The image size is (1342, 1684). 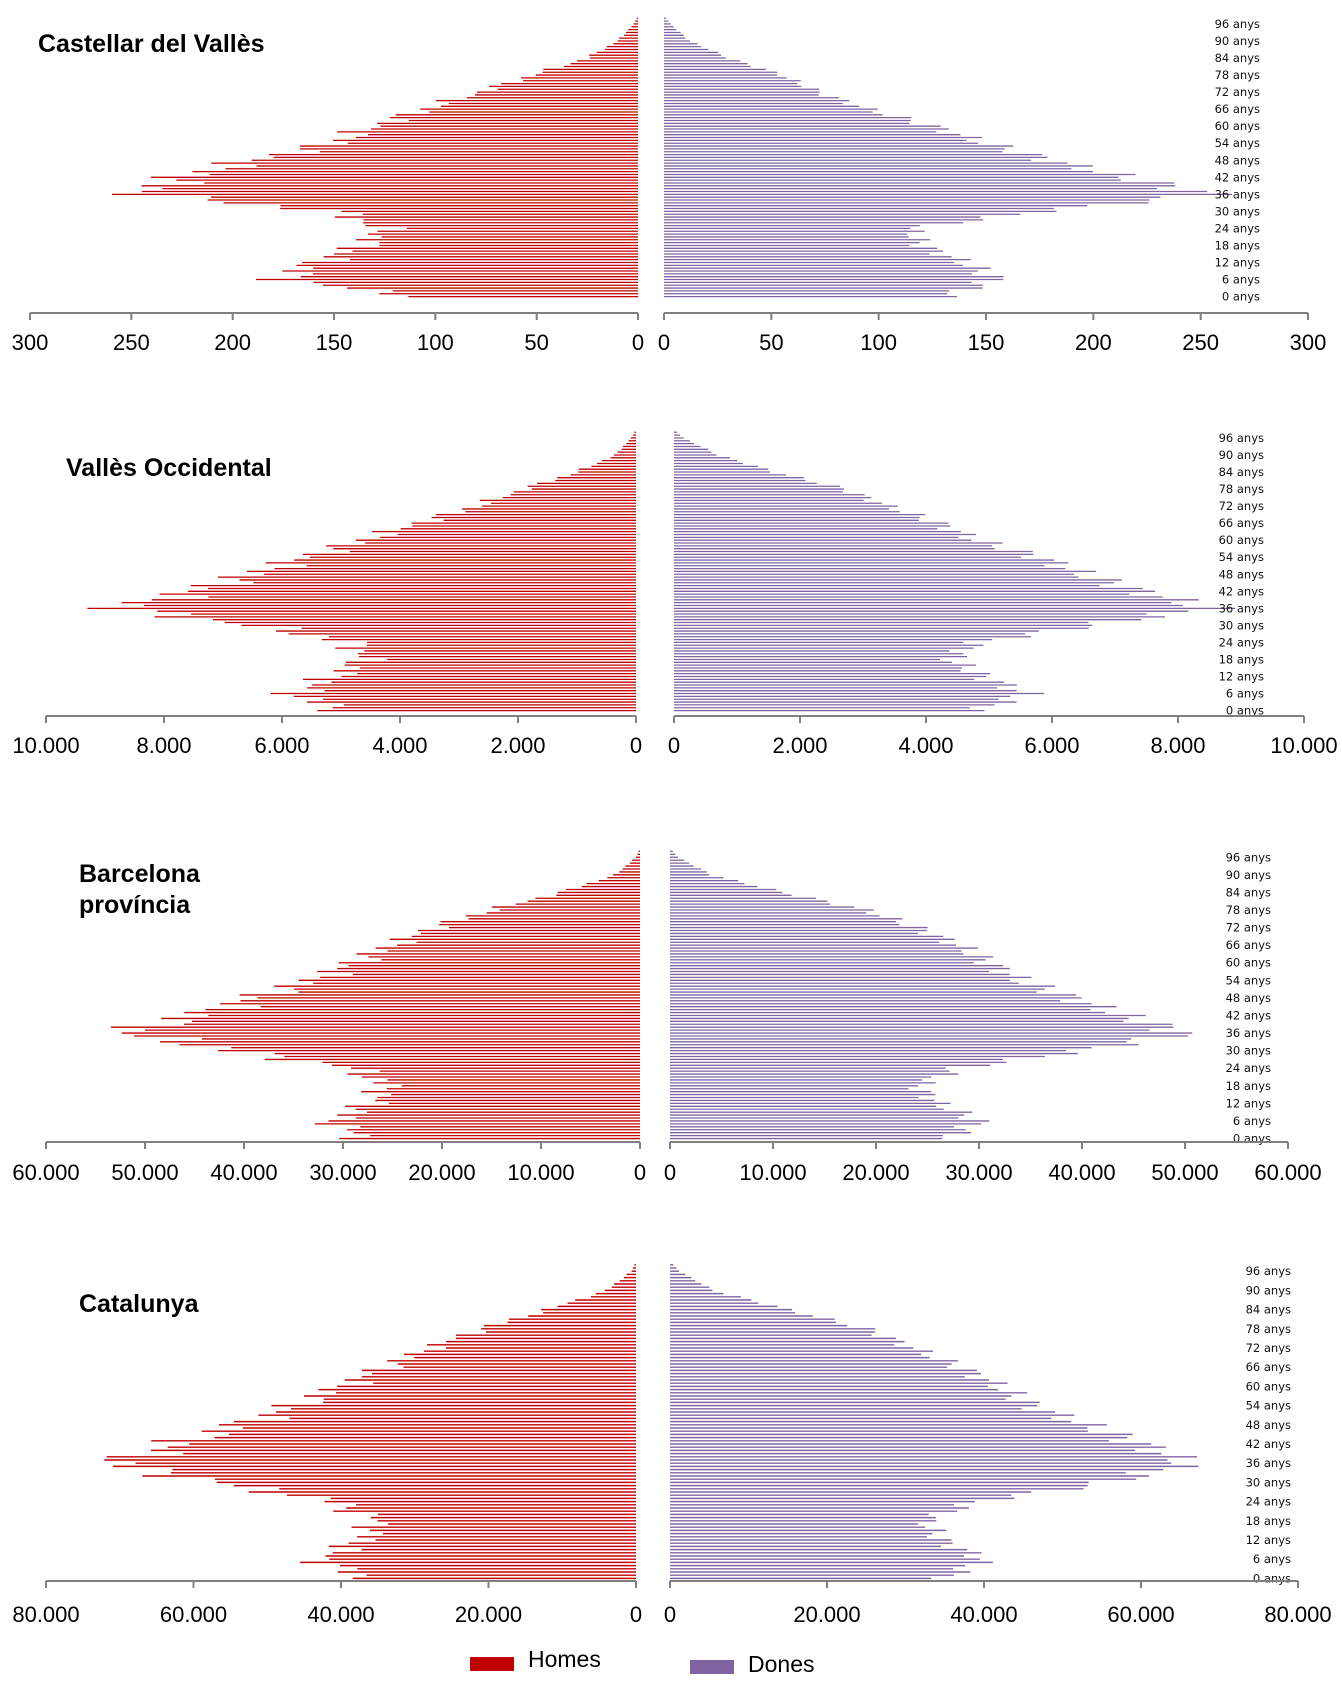 I want to click on legend-swatch-homes, so click(x=492, y=1664).